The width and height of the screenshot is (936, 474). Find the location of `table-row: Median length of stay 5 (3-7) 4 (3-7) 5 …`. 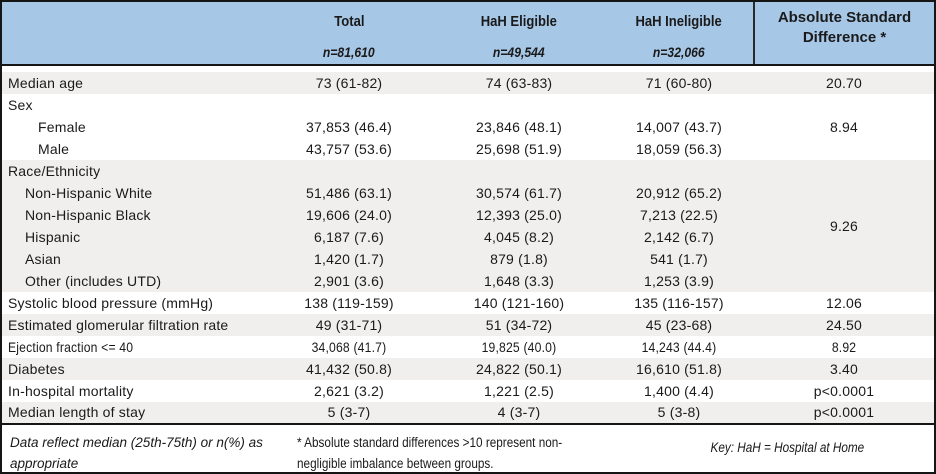

table-row: Median length of stay 5 (3-7) 4 (3-7) 5 … is located at coordinates (468, 413).